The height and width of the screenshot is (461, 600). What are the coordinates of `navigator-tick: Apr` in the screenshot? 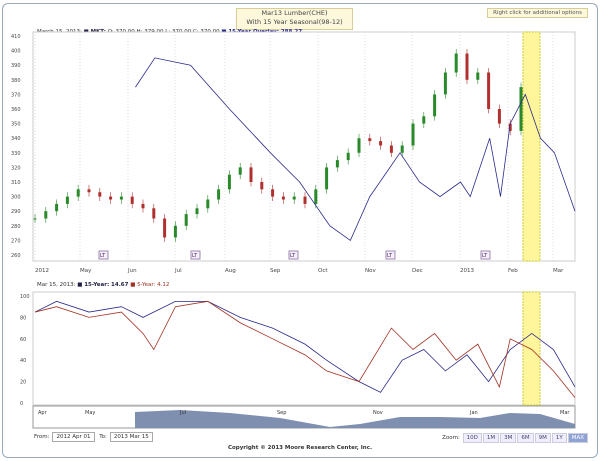 It's located at (43, 413).